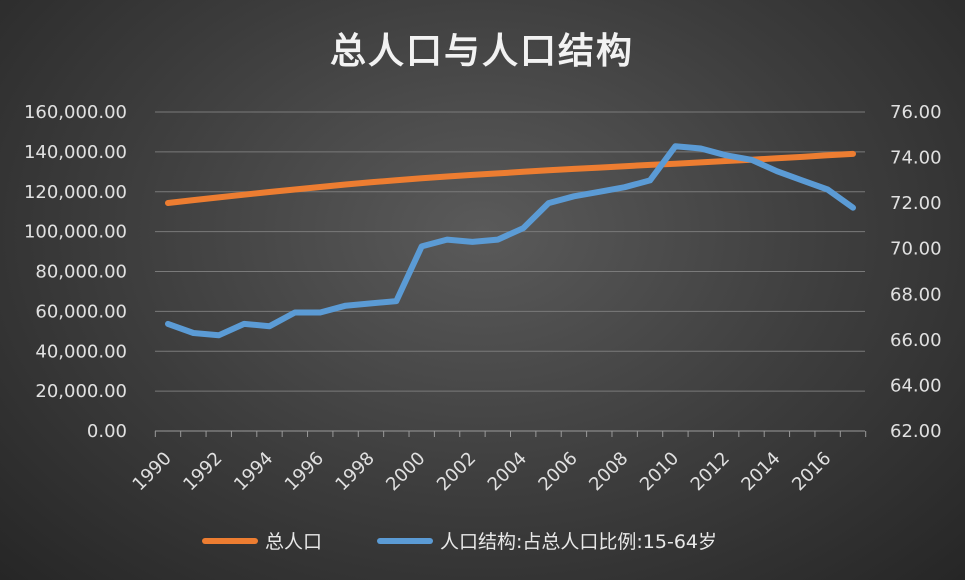  Describe the element at coordinates (202, 471) in the screenshot. I see `x-tick-label: 1992` at that location.